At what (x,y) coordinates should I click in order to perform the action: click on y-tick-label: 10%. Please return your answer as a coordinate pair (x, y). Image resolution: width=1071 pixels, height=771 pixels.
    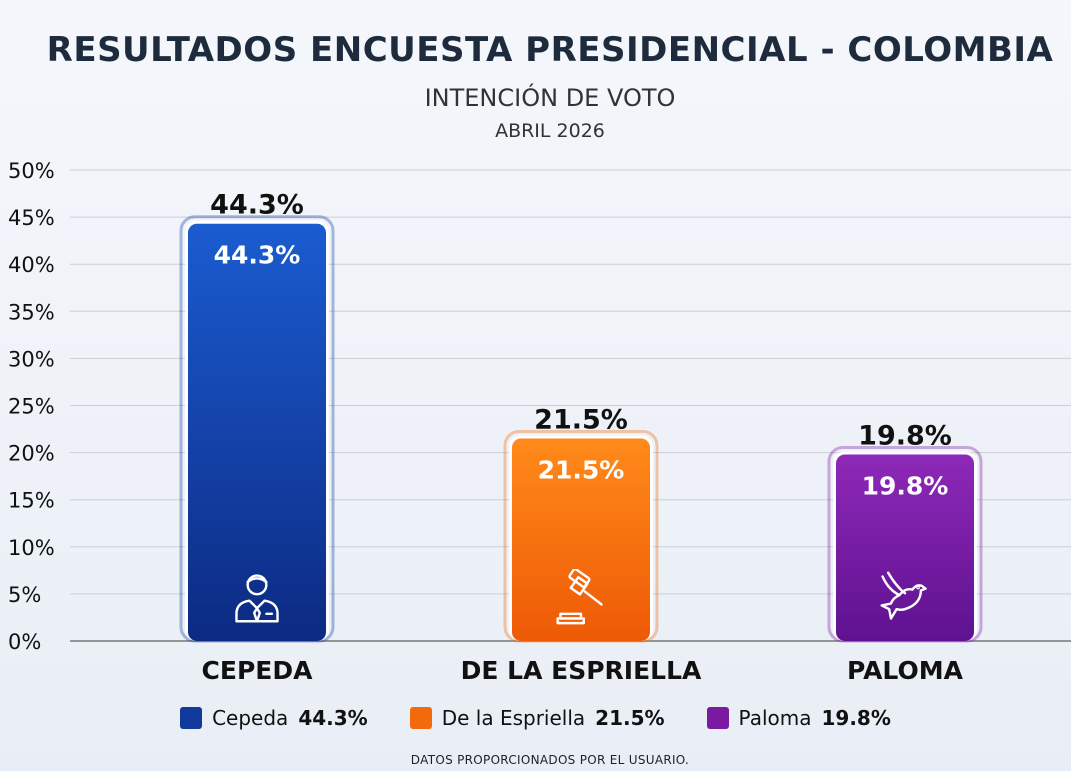
    Looking at the image, I should click on (31, 548).